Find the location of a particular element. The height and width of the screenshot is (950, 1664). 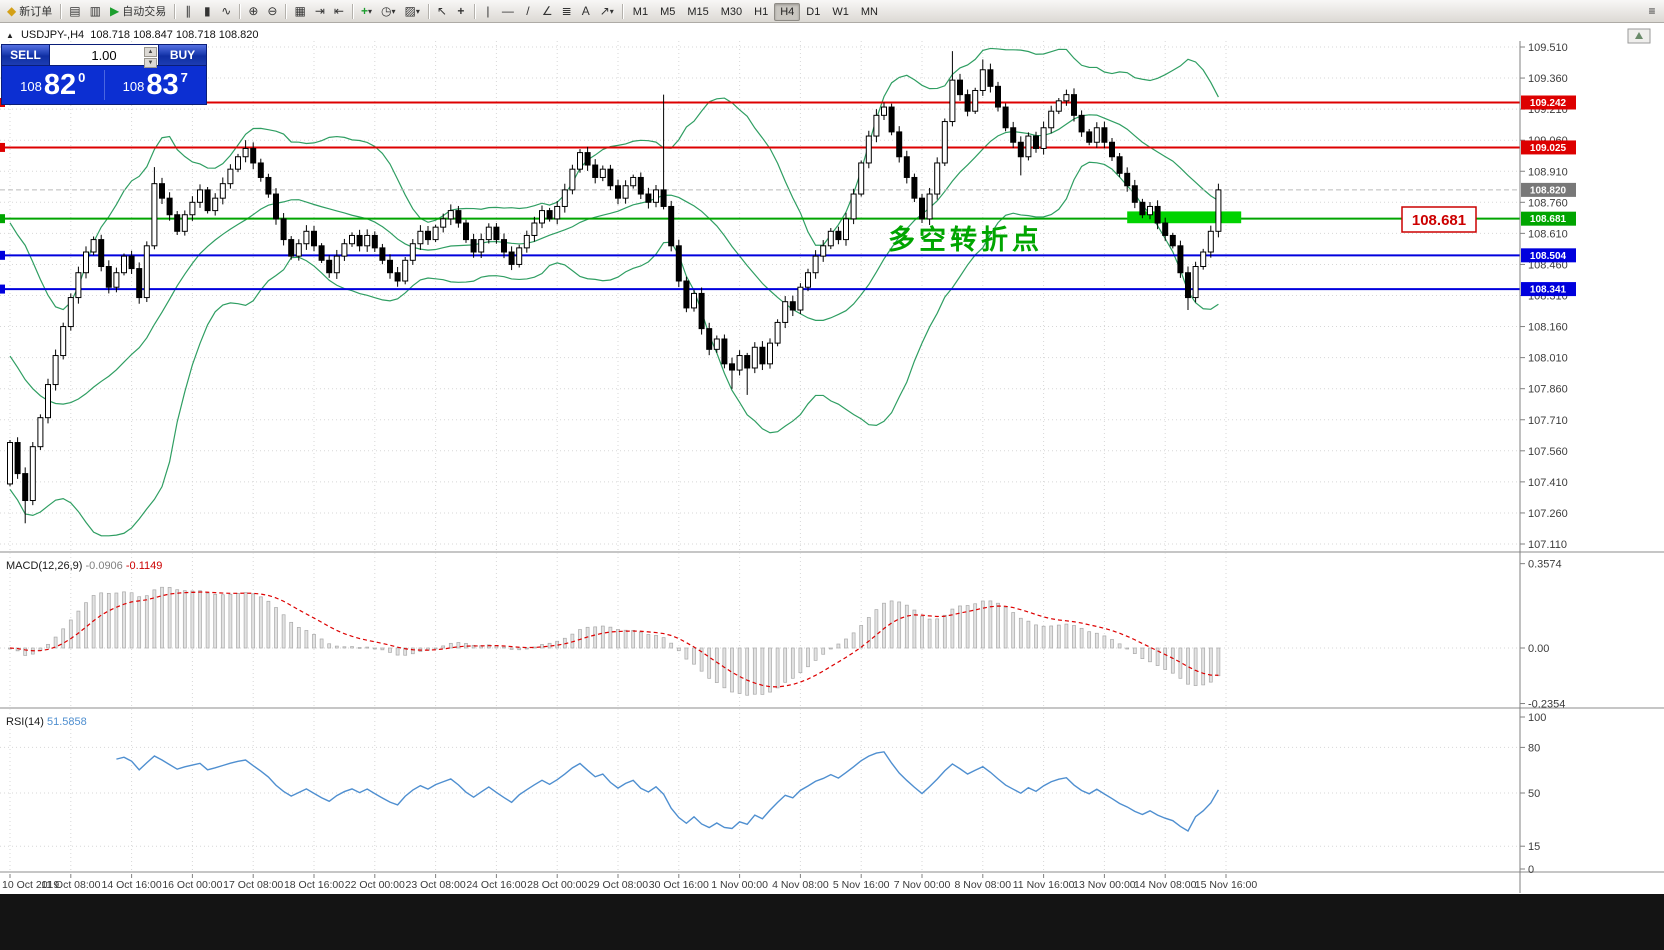

time-tick-label: 30 Oct 16:00 is located at coordinates (679, 885).